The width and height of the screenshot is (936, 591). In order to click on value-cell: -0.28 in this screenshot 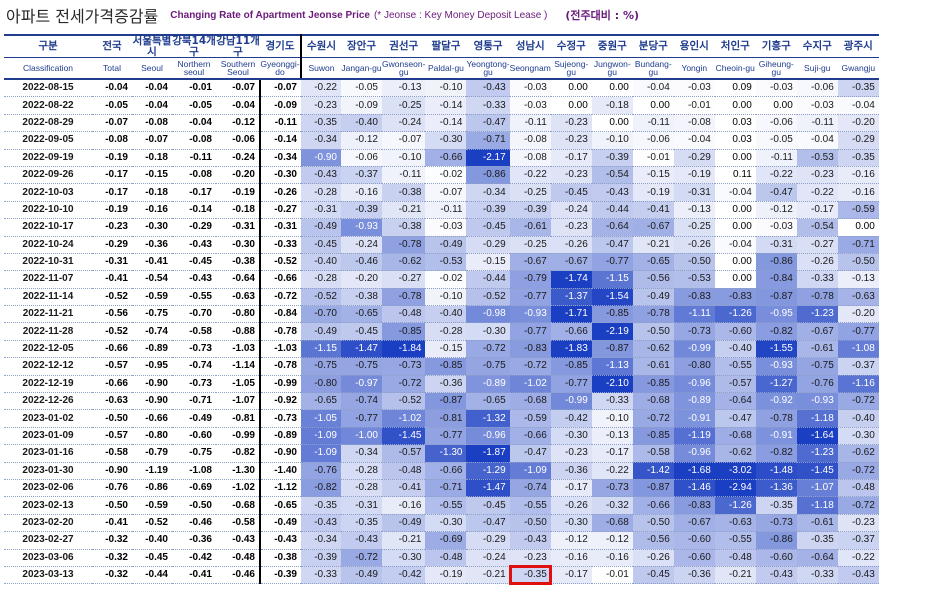, I will do `click(361, 488)`.